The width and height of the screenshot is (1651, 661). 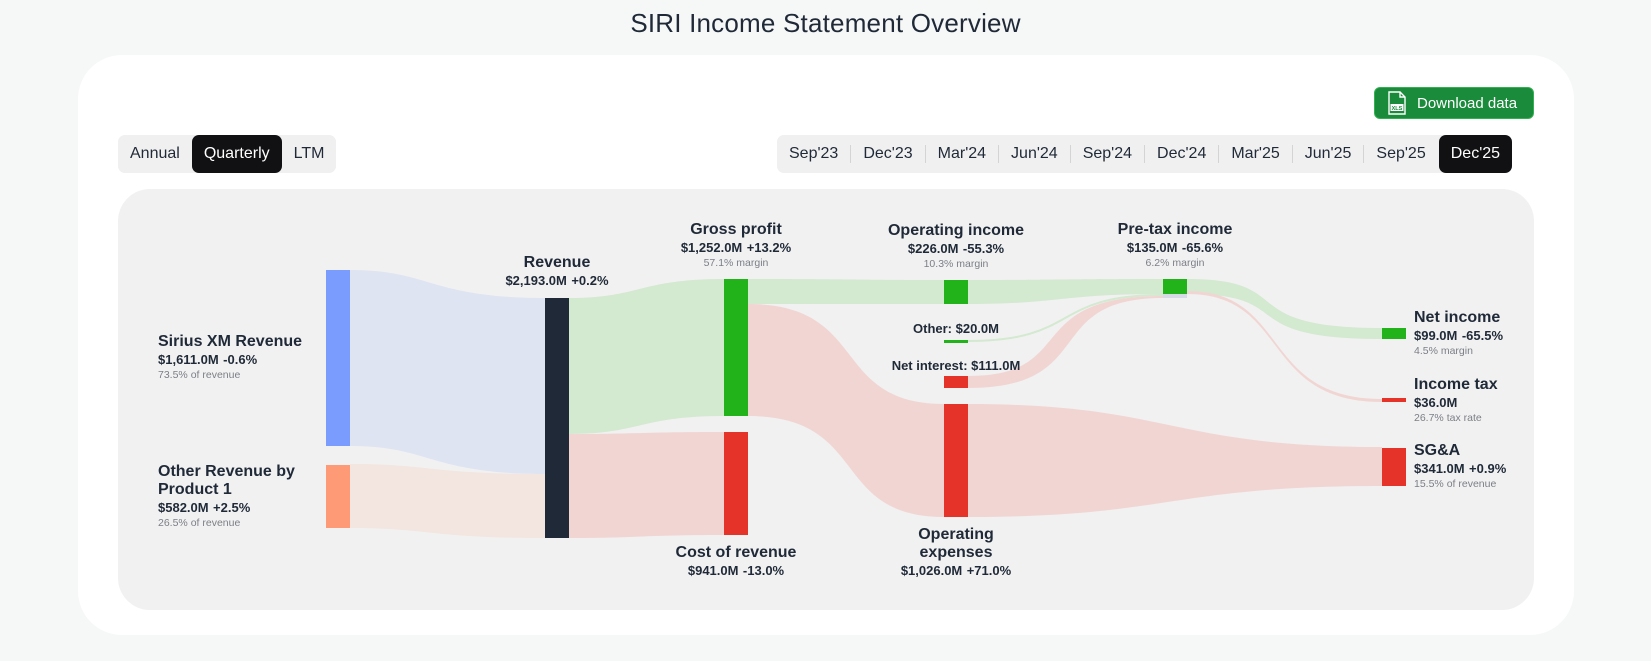 What do you see at coordinates (736, 347) in the screenshot?
I see `node-gross-profit` at bounding box center [736, 347].